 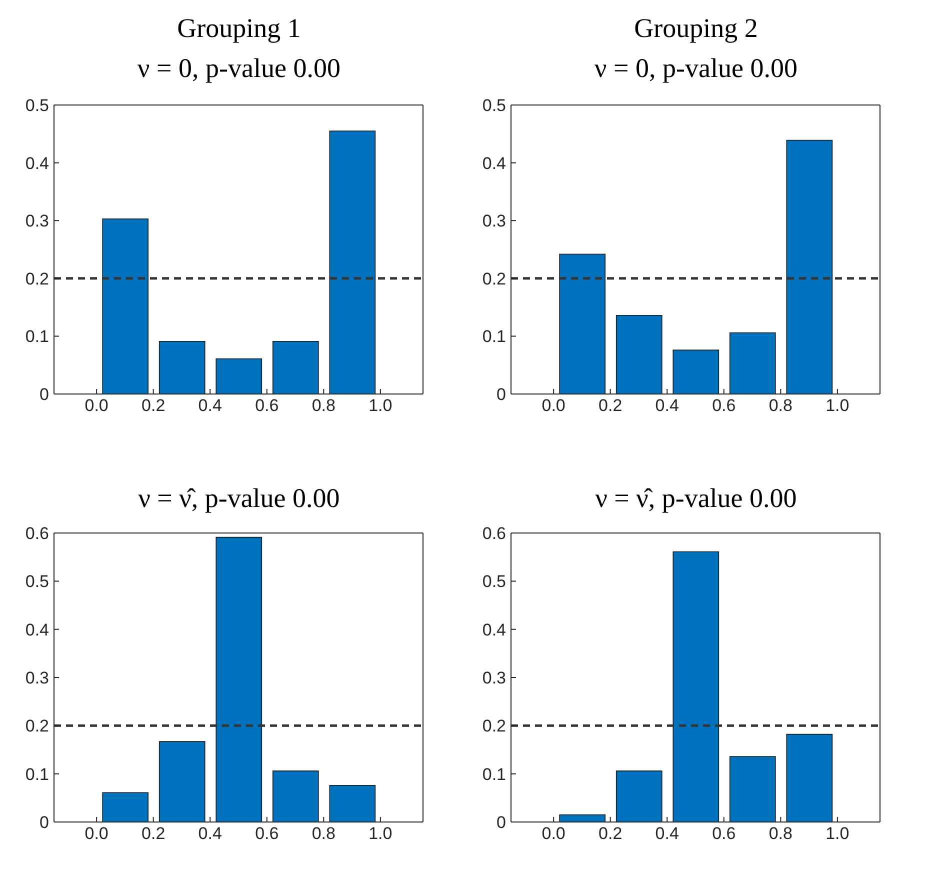 What do you see at coordinates (696, 28) in the screenshot?
I see `chart-title: Grouping 2` at bounding box center [696, 28].